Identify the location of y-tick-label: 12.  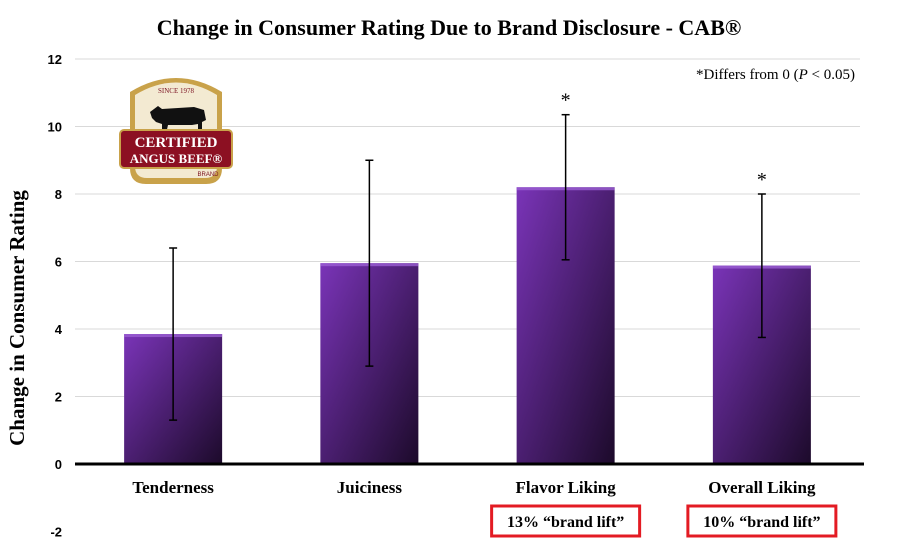
(55, 59).